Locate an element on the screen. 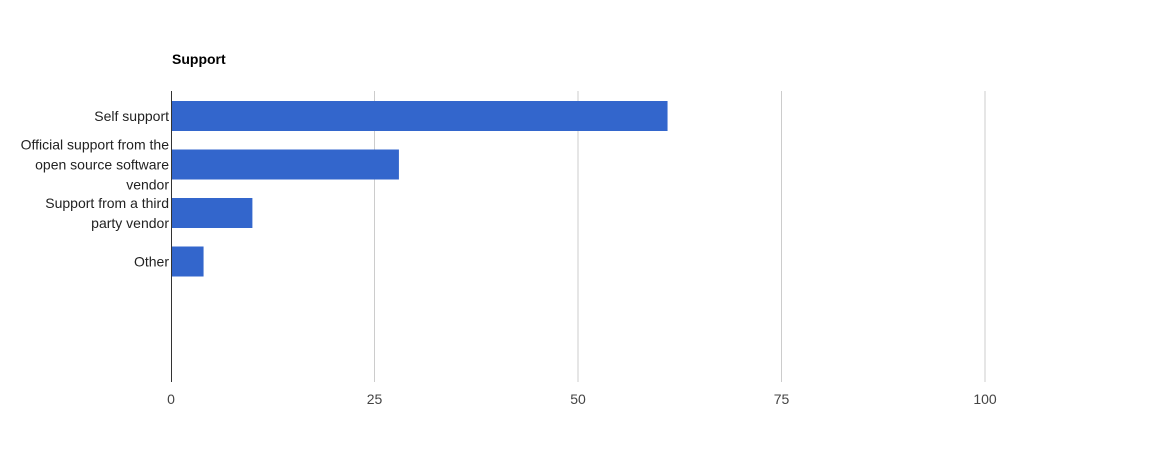 The width and height of the screenshot is (1156, 473). category-label: Other is located at coordinates (151, 262).